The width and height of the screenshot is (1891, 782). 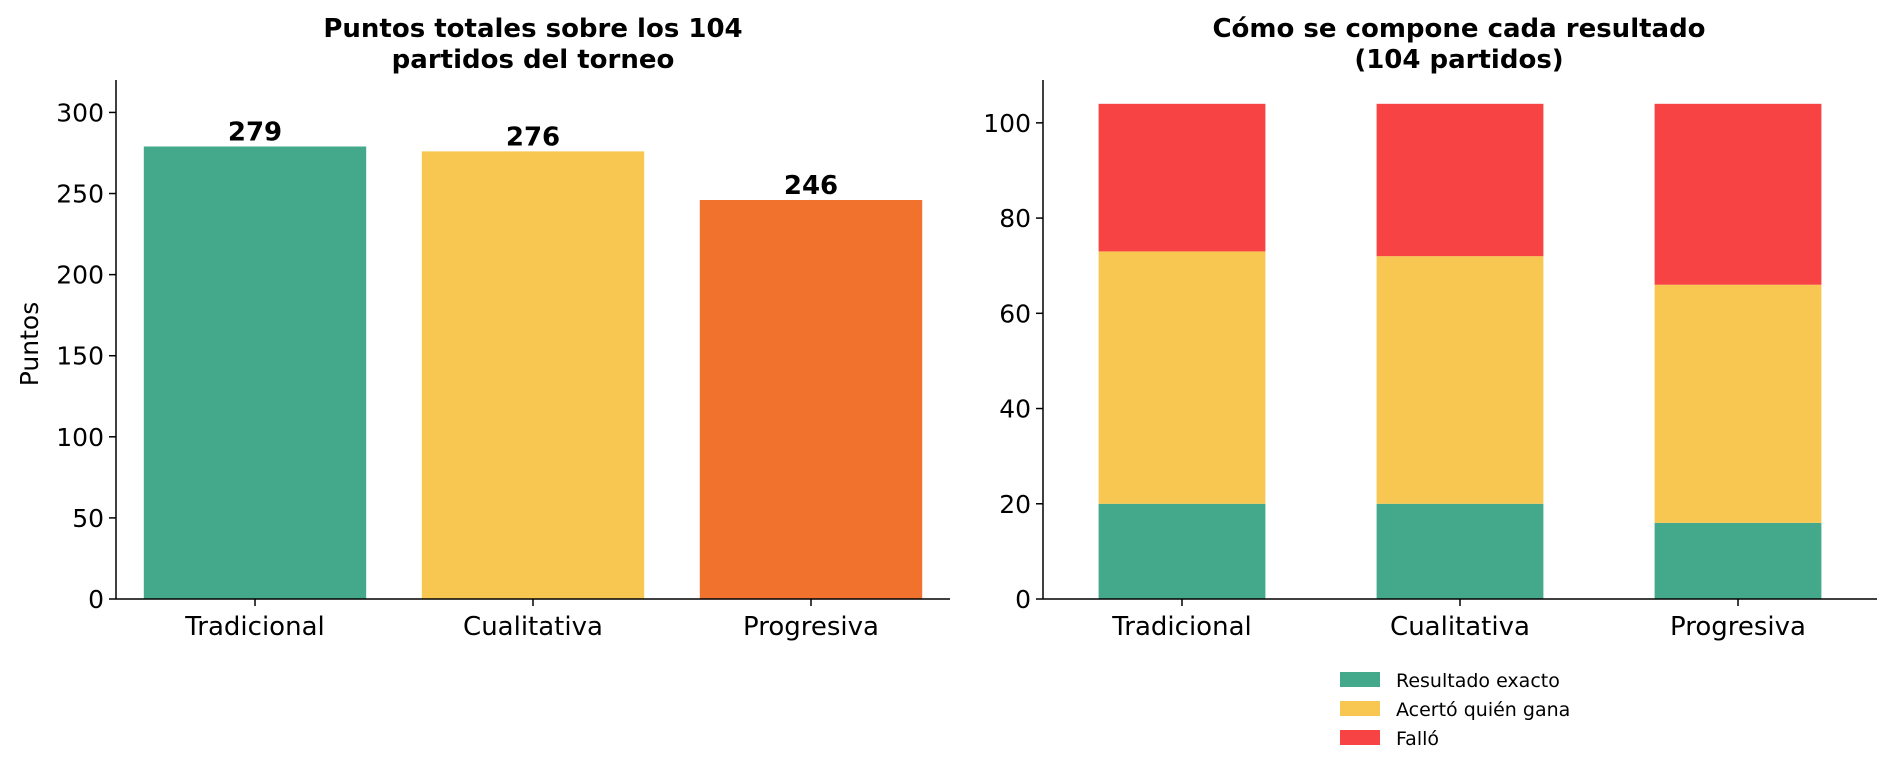 I want to click on y-tick-label: 200, so click(x=80, y=275).